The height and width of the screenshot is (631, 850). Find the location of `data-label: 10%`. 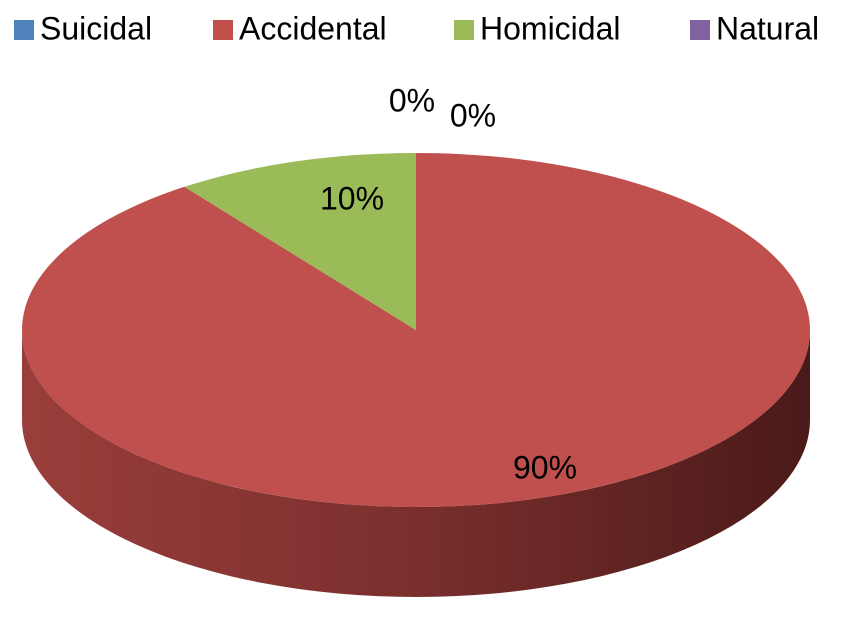

data-label: 10% is located at coordinates (352, 198).